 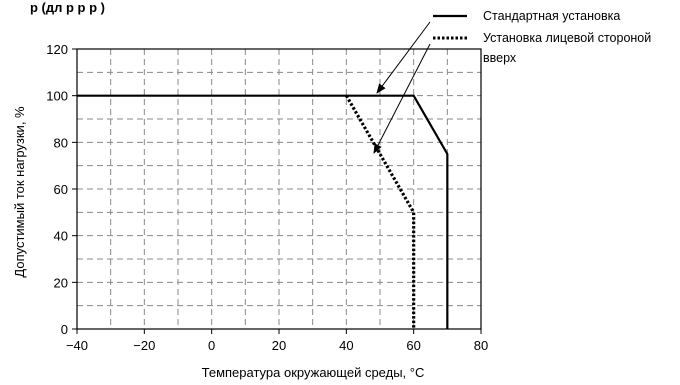 What do you see at coordinates (57, 96) in the screenshot?
I see `y-tick-label: 100` at bounding box center [57, 96].